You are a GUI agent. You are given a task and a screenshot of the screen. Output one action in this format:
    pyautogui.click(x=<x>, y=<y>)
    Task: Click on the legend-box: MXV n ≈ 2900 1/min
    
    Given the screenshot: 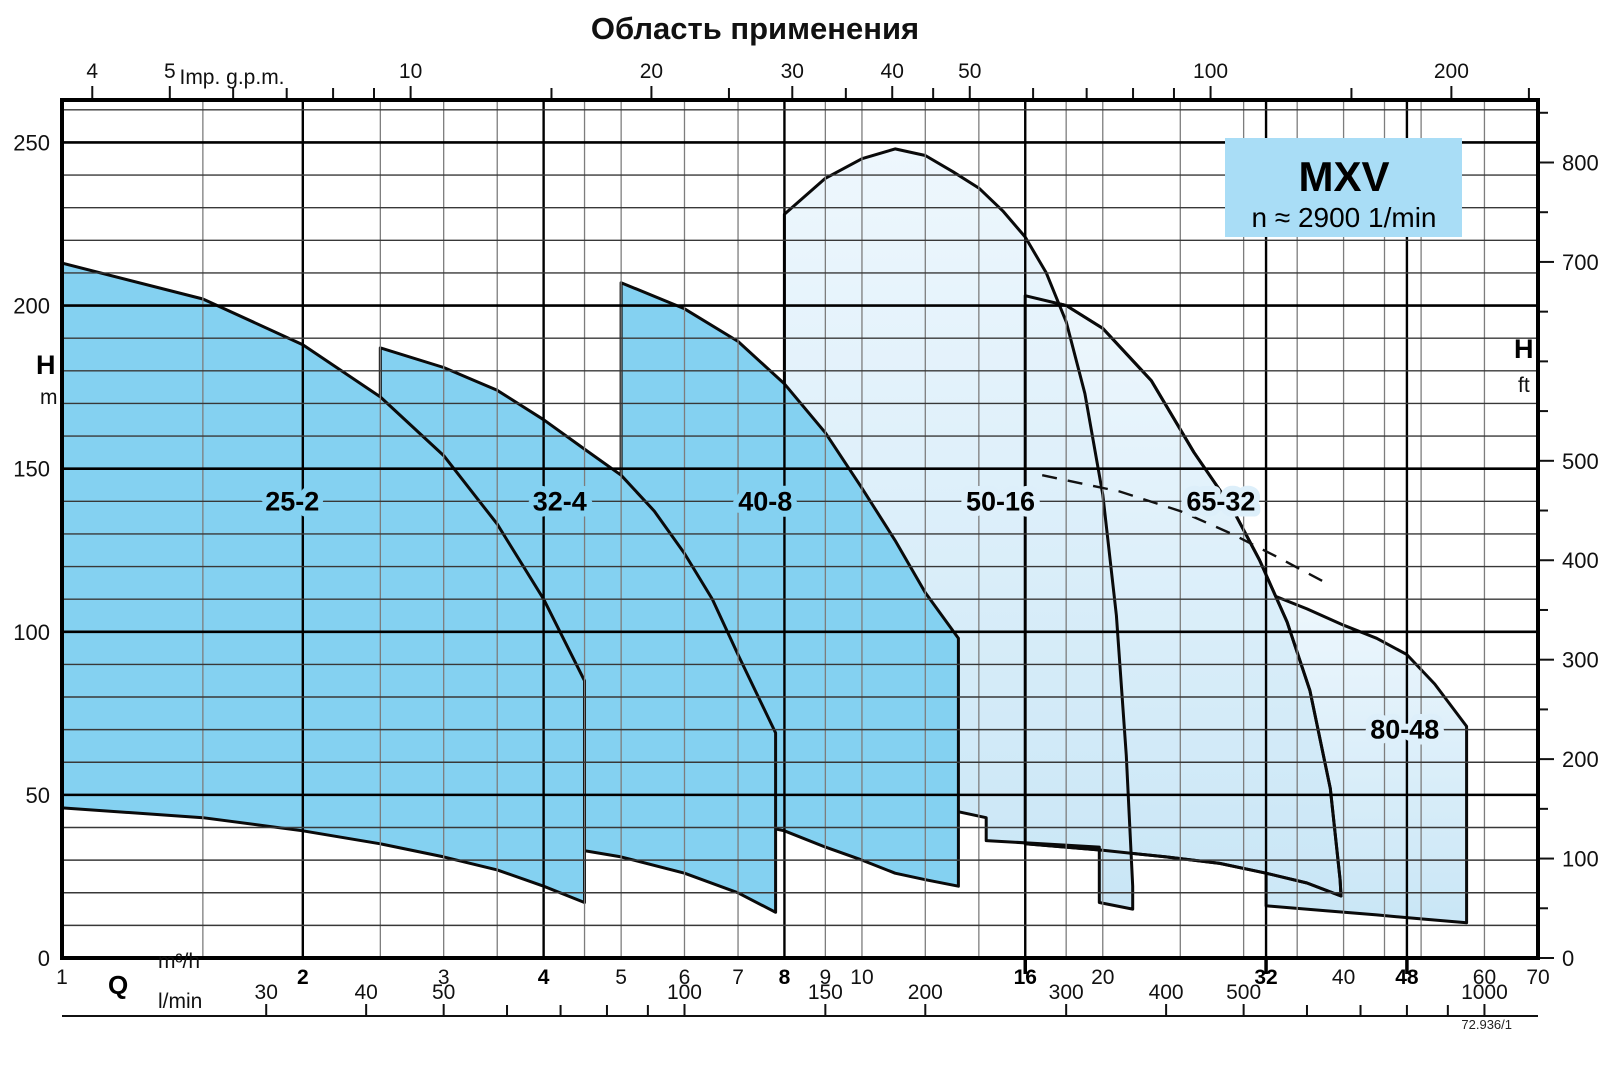 What is the action you would take?
    pyautogui.click(x=1343, y=187)
    